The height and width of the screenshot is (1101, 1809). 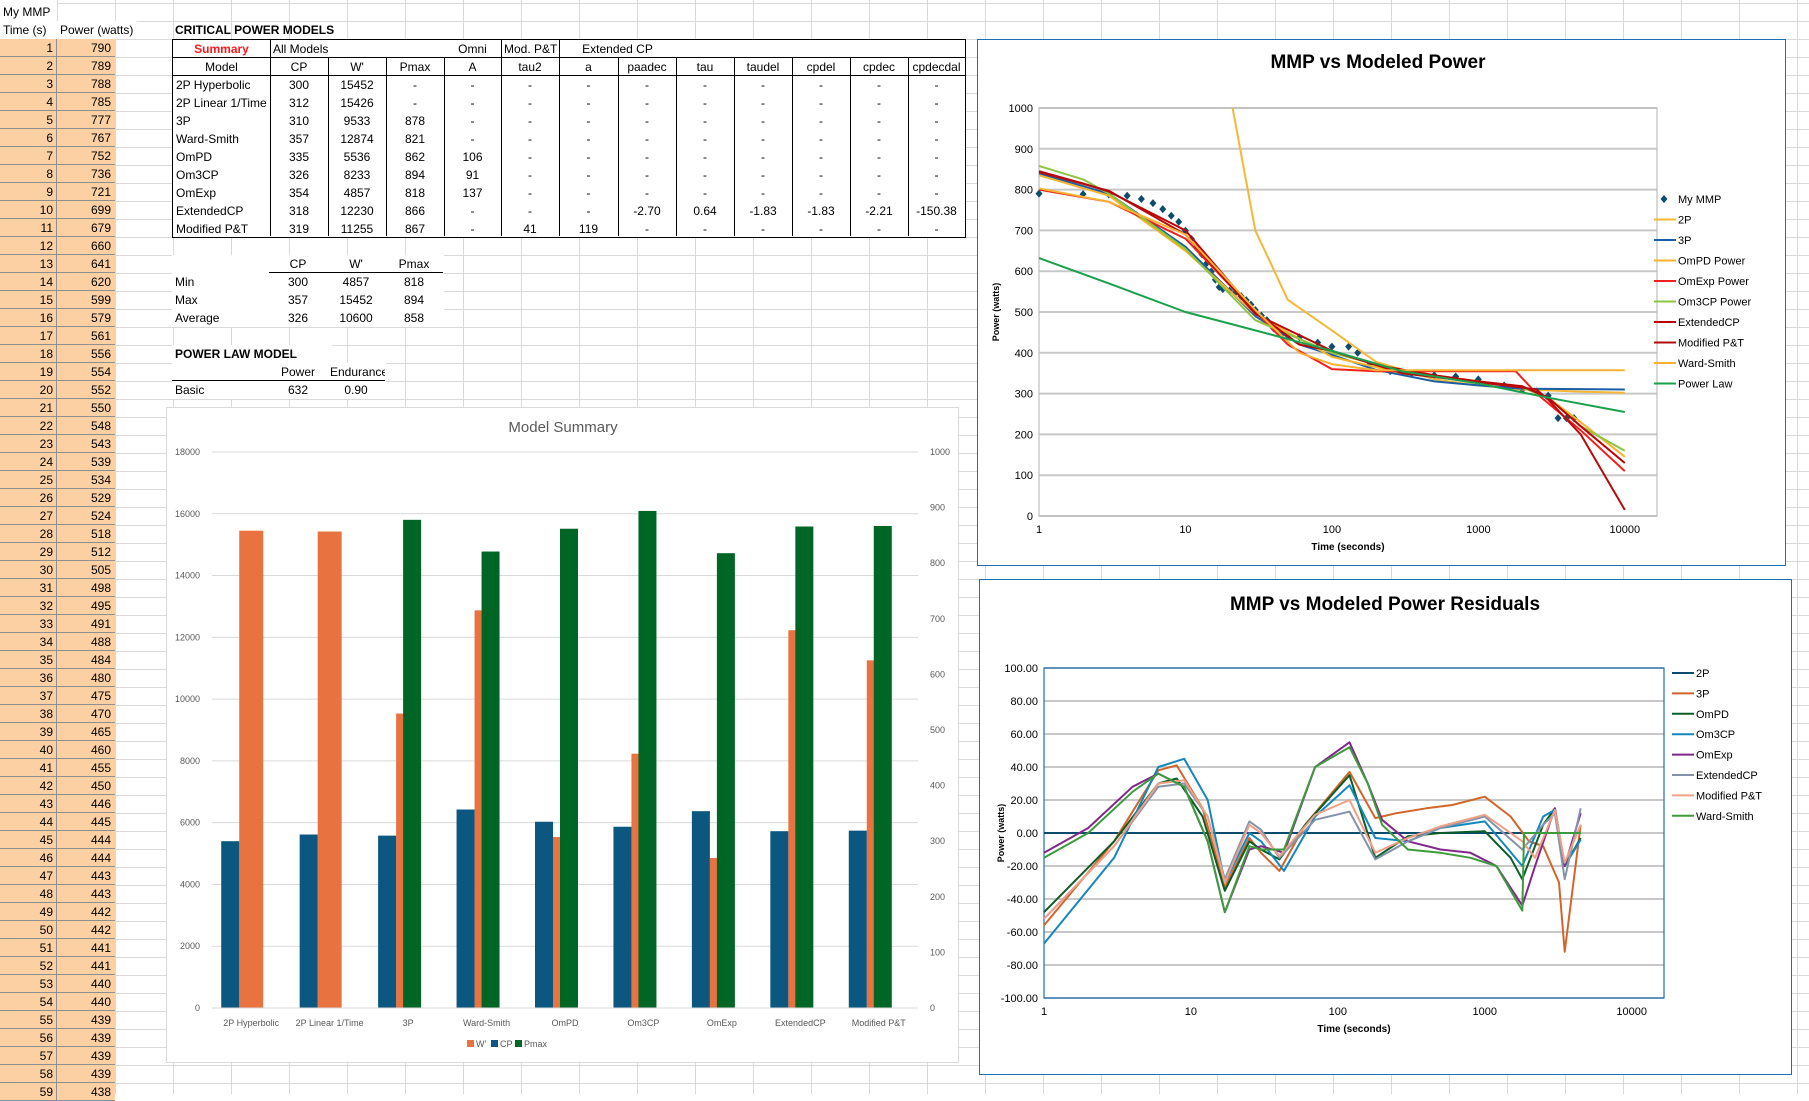 What do you see at coordinates (472, 49) in the screenshot?
I see `group-omni: Omni` at bounding box center [472, 49].